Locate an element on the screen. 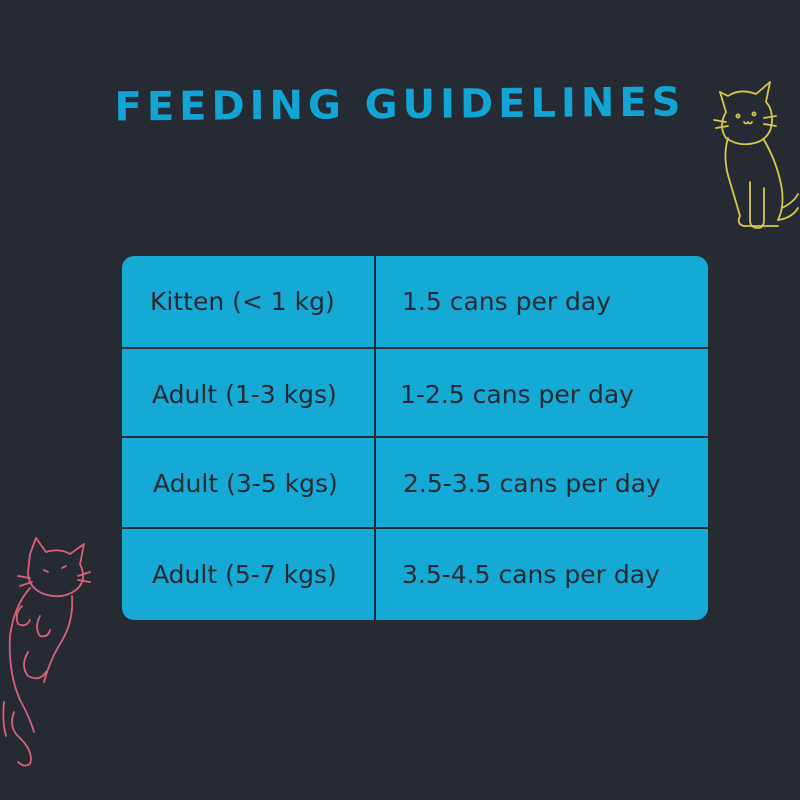 Image resolution: width=800 pixels, height=800 pixels. amount-cell: 3.5-4.5 cans per day is located at coordinates (531, 574).